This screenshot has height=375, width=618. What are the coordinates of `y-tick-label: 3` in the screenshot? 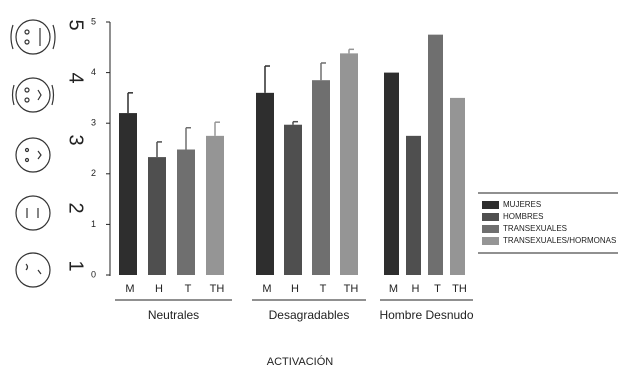 It's located at (93, 123).